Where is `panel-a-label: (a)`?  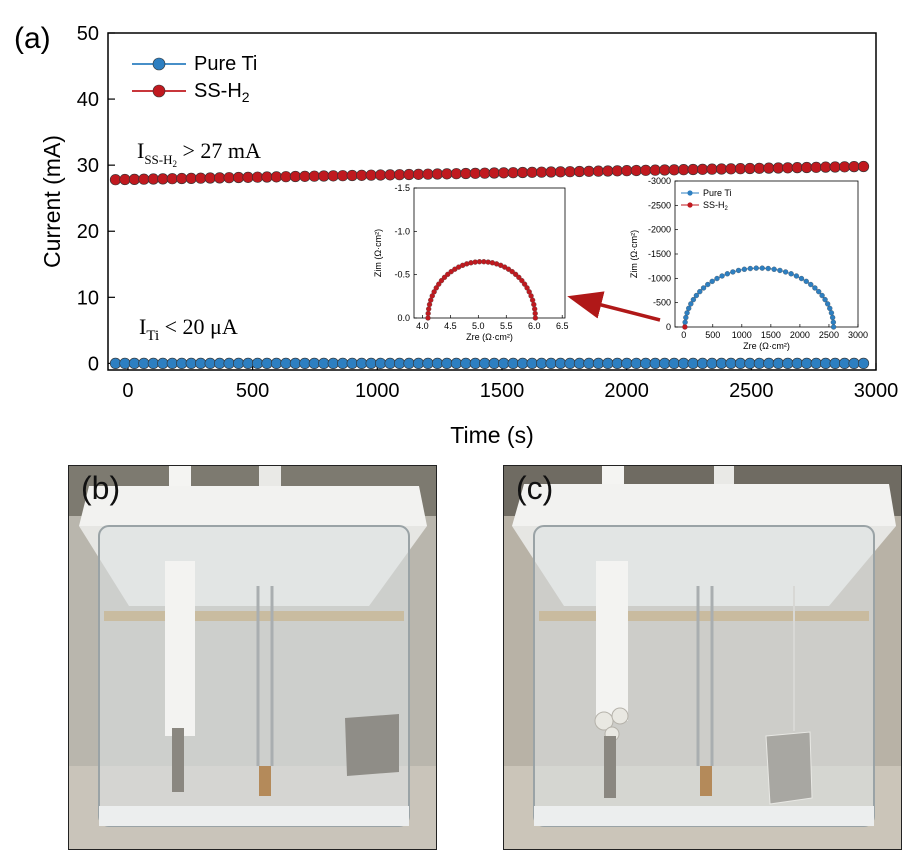 panel-a-label: (a) is located at coordinates (32, 38).